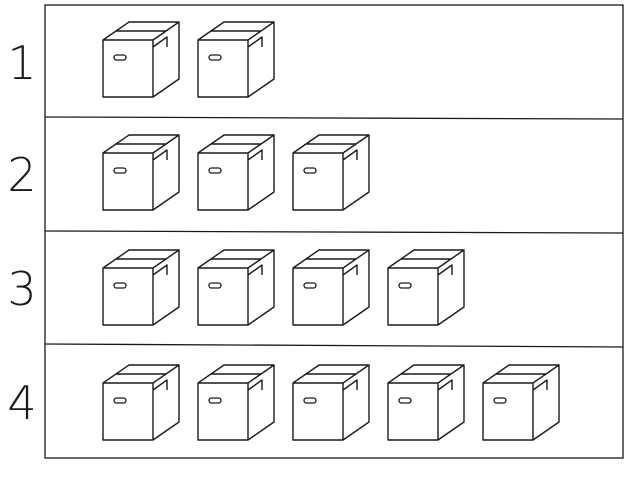  What do you see at coordinates (22, 175) in the screenshot?
I see `row-label-2: 2` at bounding box center [22, 175].